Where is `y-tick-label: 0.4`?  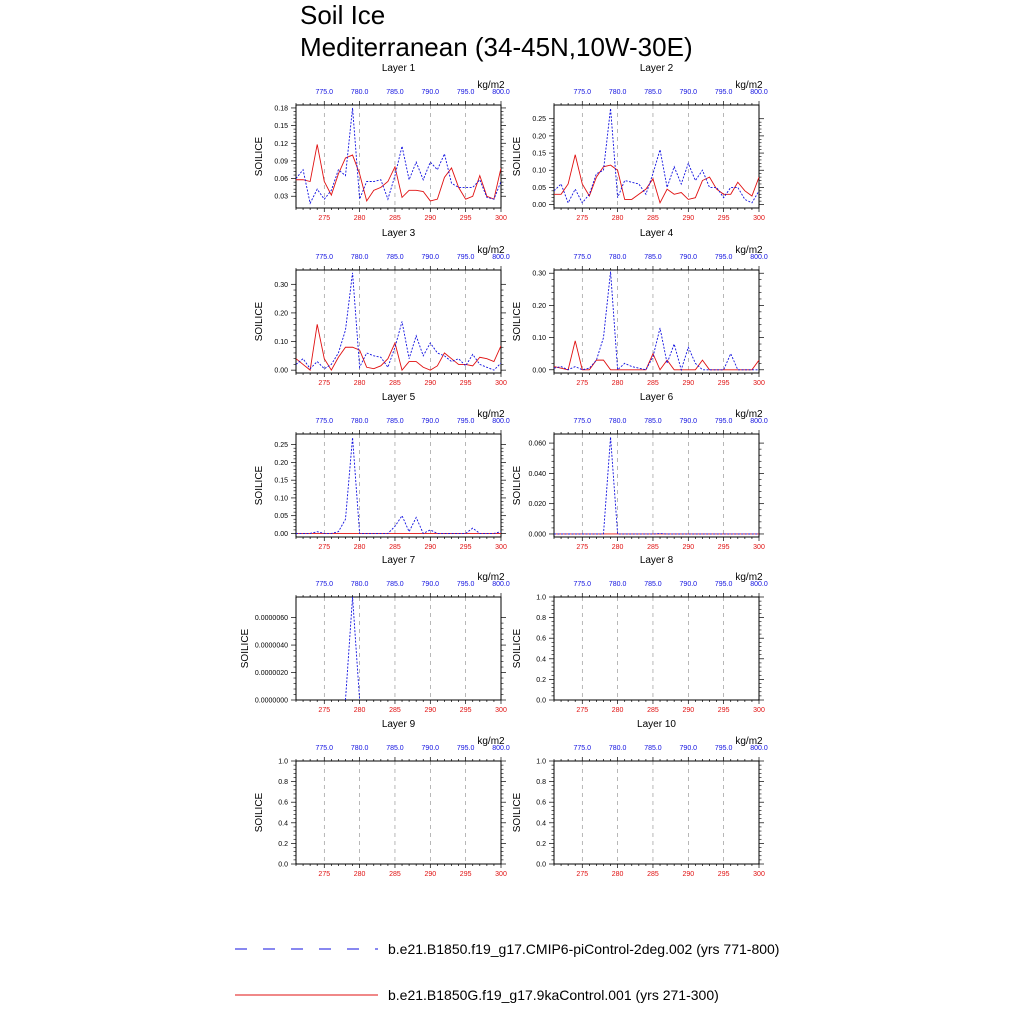
y-tick-label: 0.4 is located at coordinates (283, 823).